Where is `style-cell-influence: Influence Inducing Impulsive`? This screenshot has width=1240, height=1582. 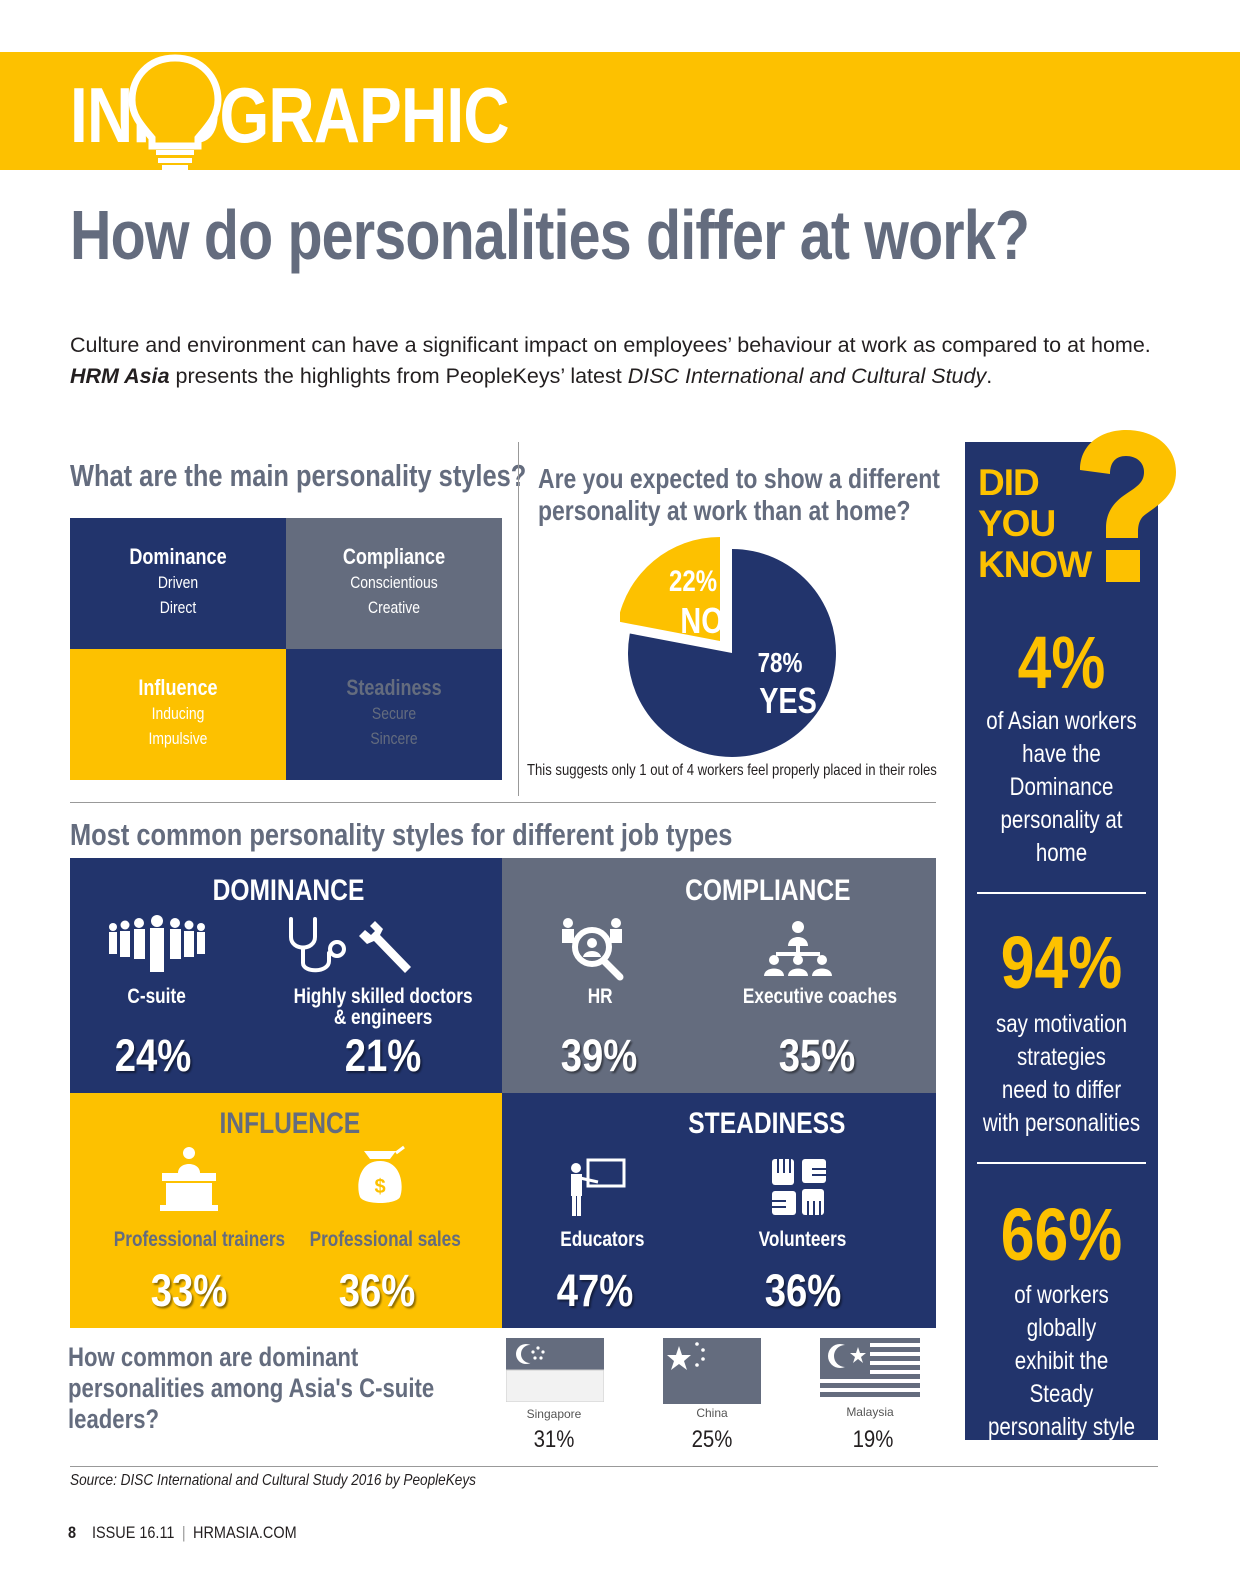 style-cell-influence: Influence Inducing Impulsive is located at coordinates (178, 714).